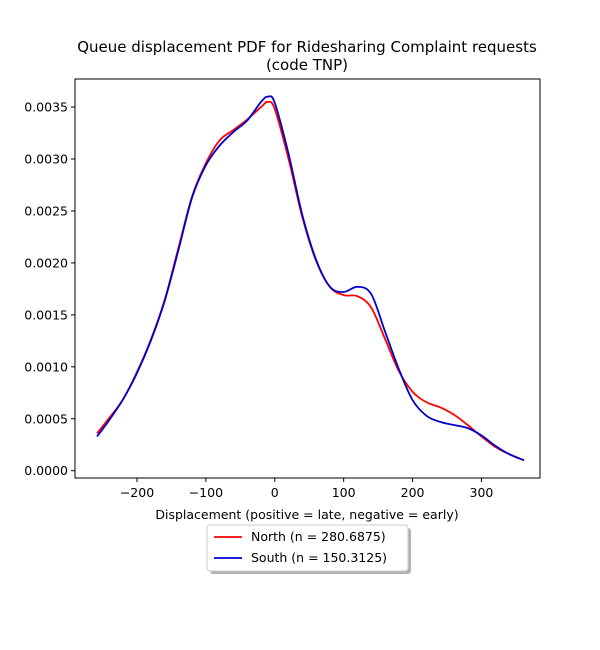  I want to click on x-tick-label: 0, so click(275, 492).